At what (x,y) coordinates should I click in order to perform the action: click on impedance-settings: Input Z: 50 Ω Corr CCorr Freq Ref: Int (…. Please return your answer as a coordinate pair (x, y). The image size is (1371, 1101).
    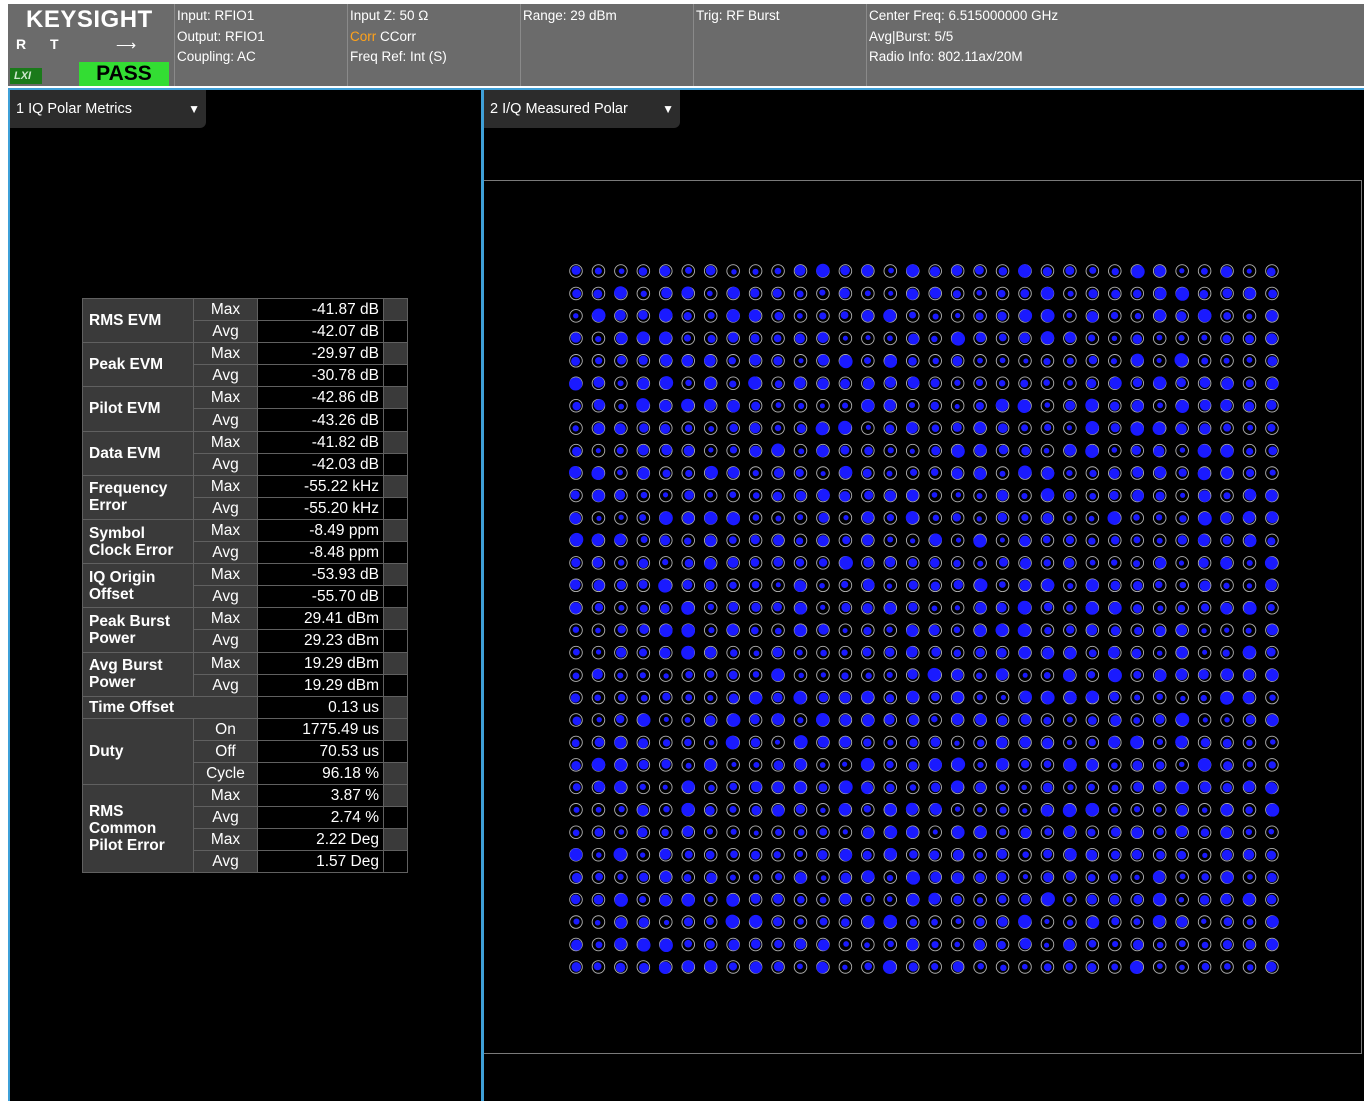
    Looking at the image, I should click on (433, 45).